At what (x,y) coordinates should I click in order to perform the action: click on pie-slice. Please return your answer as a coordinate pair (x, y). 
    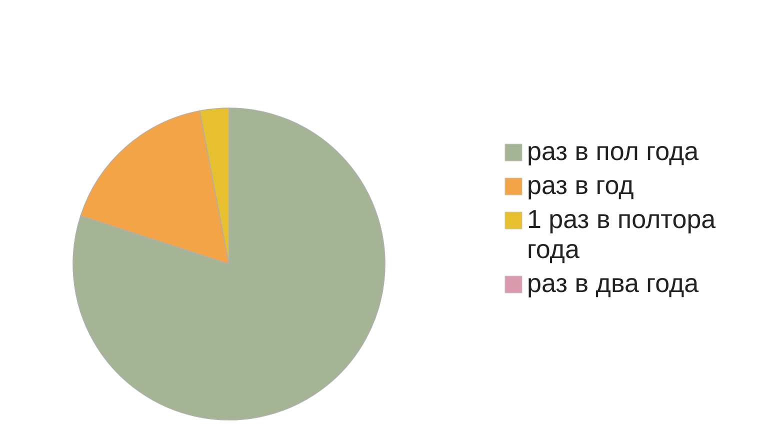
    Looking at the image, I should click on (155, 187).